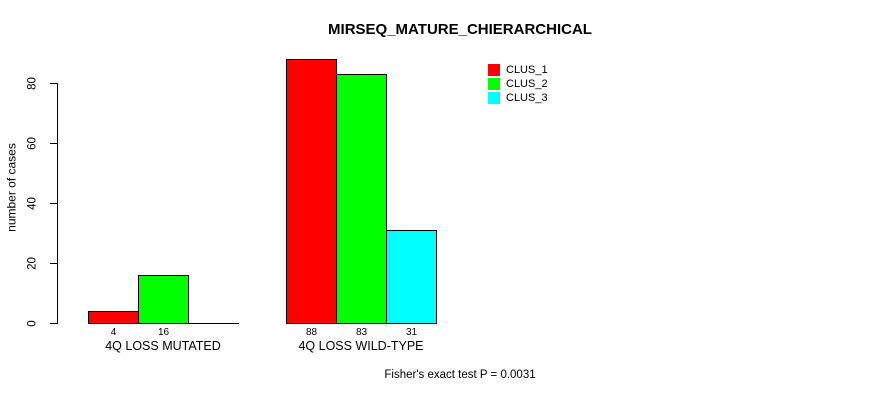  I want to click on y-axis-tick-label: 40, so click(32, 203).